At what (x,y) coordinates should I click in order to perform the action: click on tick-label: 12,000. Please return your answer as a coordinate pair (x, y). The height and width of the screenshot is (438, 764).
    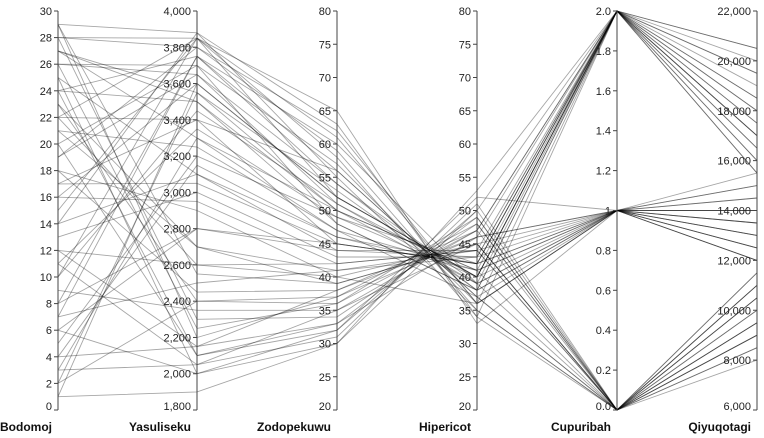
    Looking at the image, I should click on (734, 261).